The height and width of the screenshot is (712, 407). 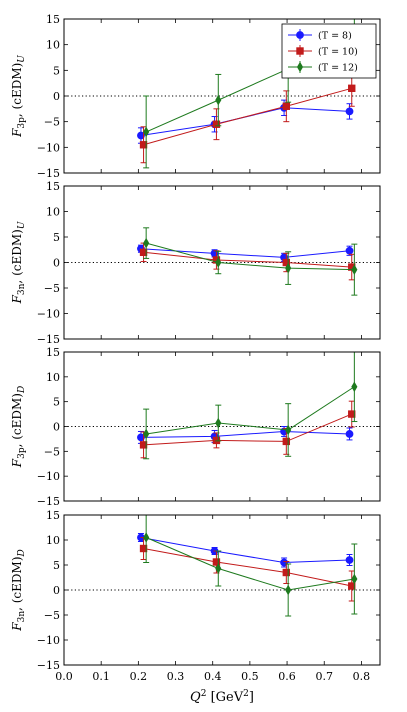 I want to click on y-axis-label: F3n, (cEDM)D, so click(x=18, y=590).